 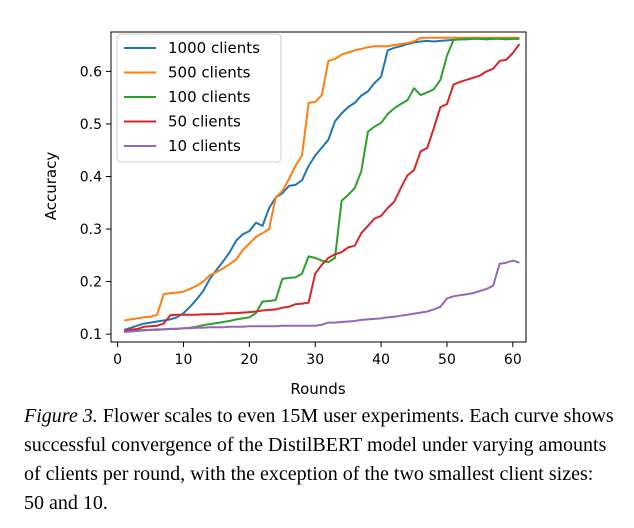 What do you see at coordinates (204, 146) in the screenshot?
I see `legend-label-4: 10 clients` at bounding box center [204, 146].